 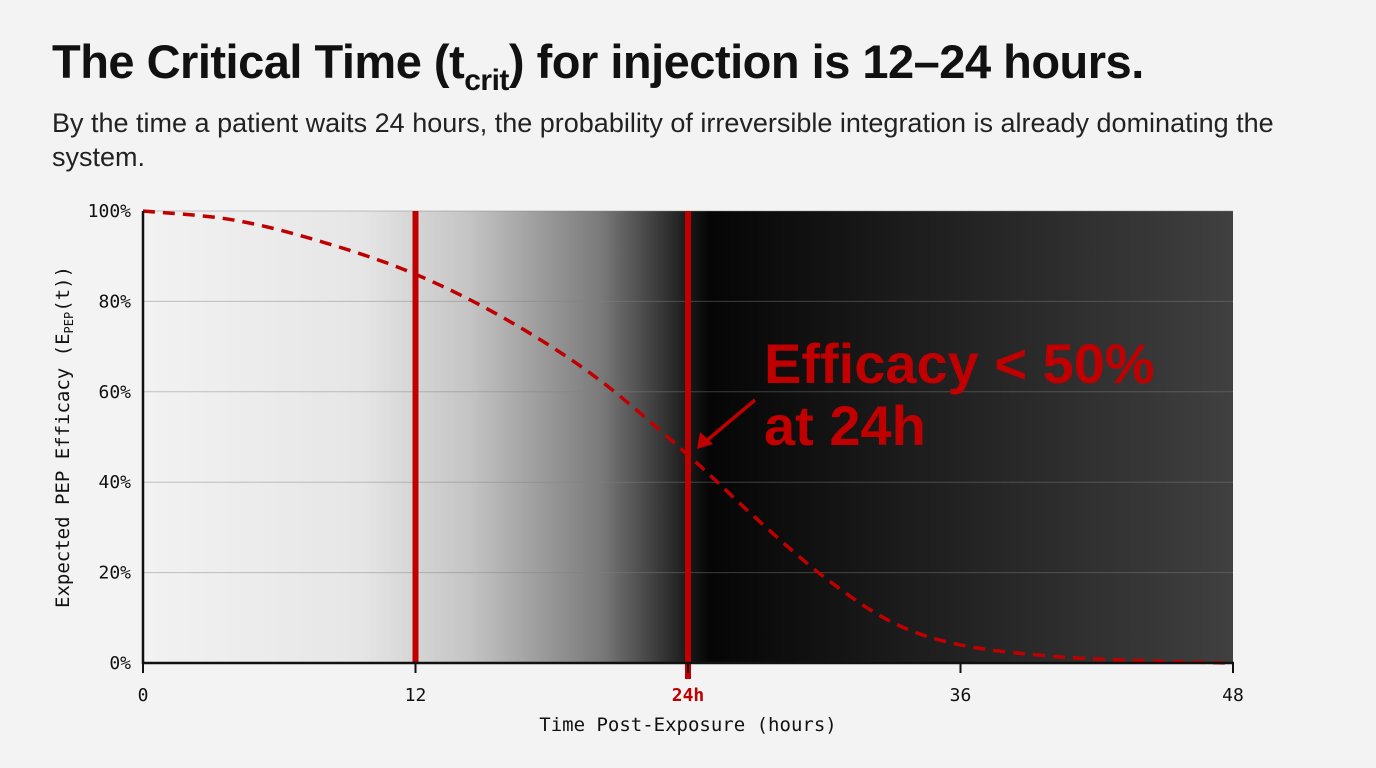 What do you see at coordinates (826, 61) in the screenshot?
I see `title-text-end: ) for injection is 12–24 hours.` at bounding box center [826, 61].